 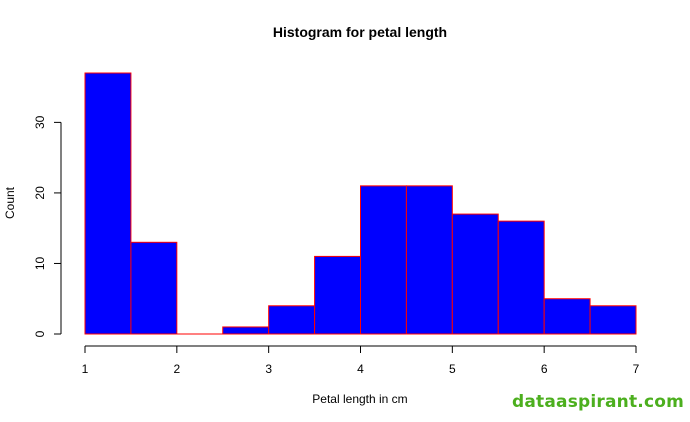 What do you see at coordinates (598, 402) in the screenshot?
I see `watermark-logo: dataaspirant.com` at bounding box center [598, 402].